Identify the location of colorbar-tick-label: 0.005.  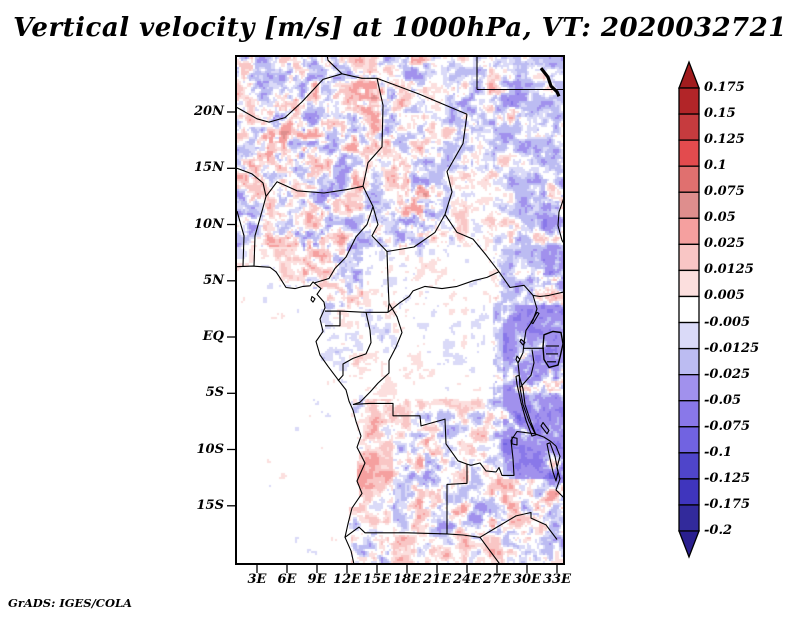
(724, 296).